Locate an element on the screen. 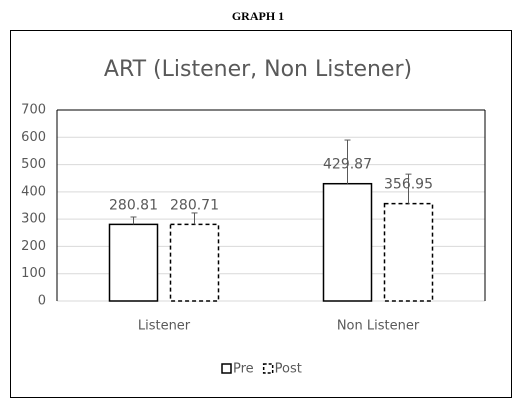 This screenshot has height=410, width=517. data-label: 280.71 is located at coordinates (194, 205).